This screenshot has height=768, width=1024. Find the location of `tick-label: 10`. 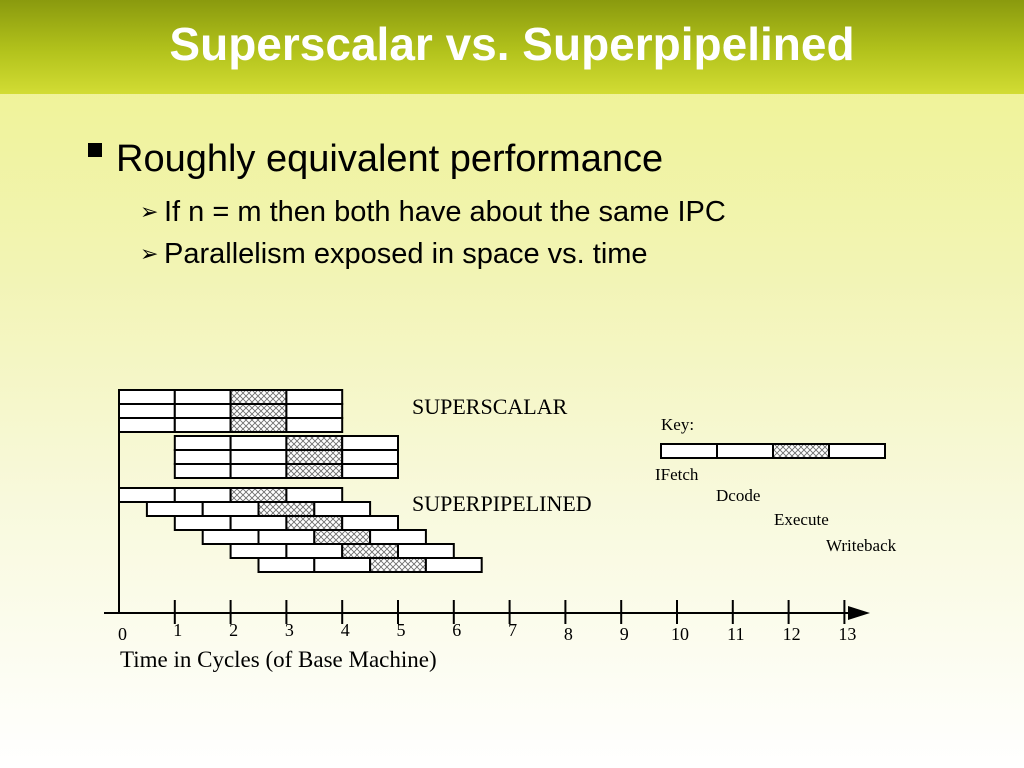

tick-label: 10 is located at coordinates (680, 634).